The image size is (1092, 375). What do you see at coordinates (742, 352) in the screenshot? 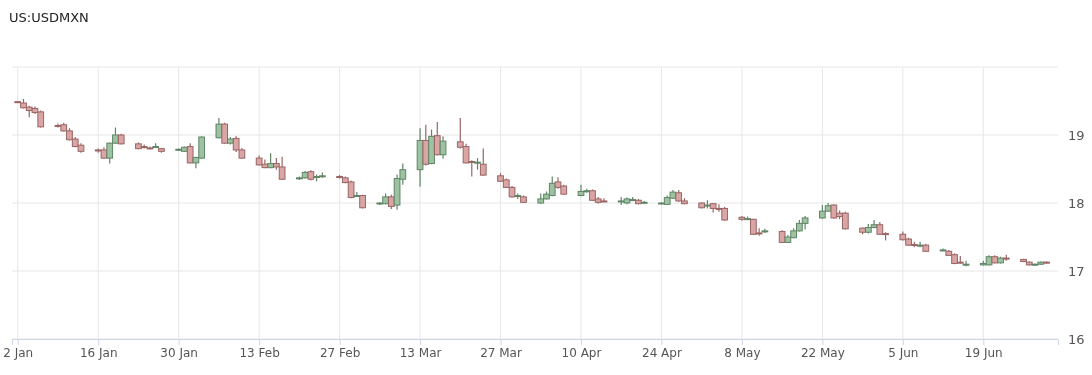
I see `x-tick-label: 8 May` at bounding box center [742, 352].